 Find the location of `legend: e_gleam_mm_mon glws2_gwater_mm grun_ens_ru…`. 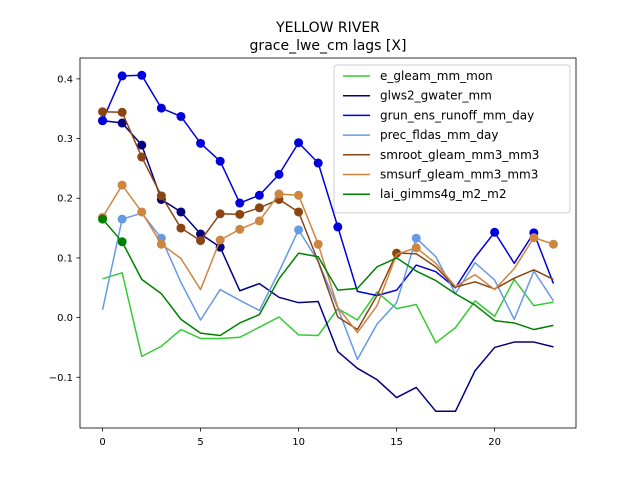

legend: e_gleam_mm_mon glws2_gwater_mm grun_ens_ru… is located at coordinates (452, 139).